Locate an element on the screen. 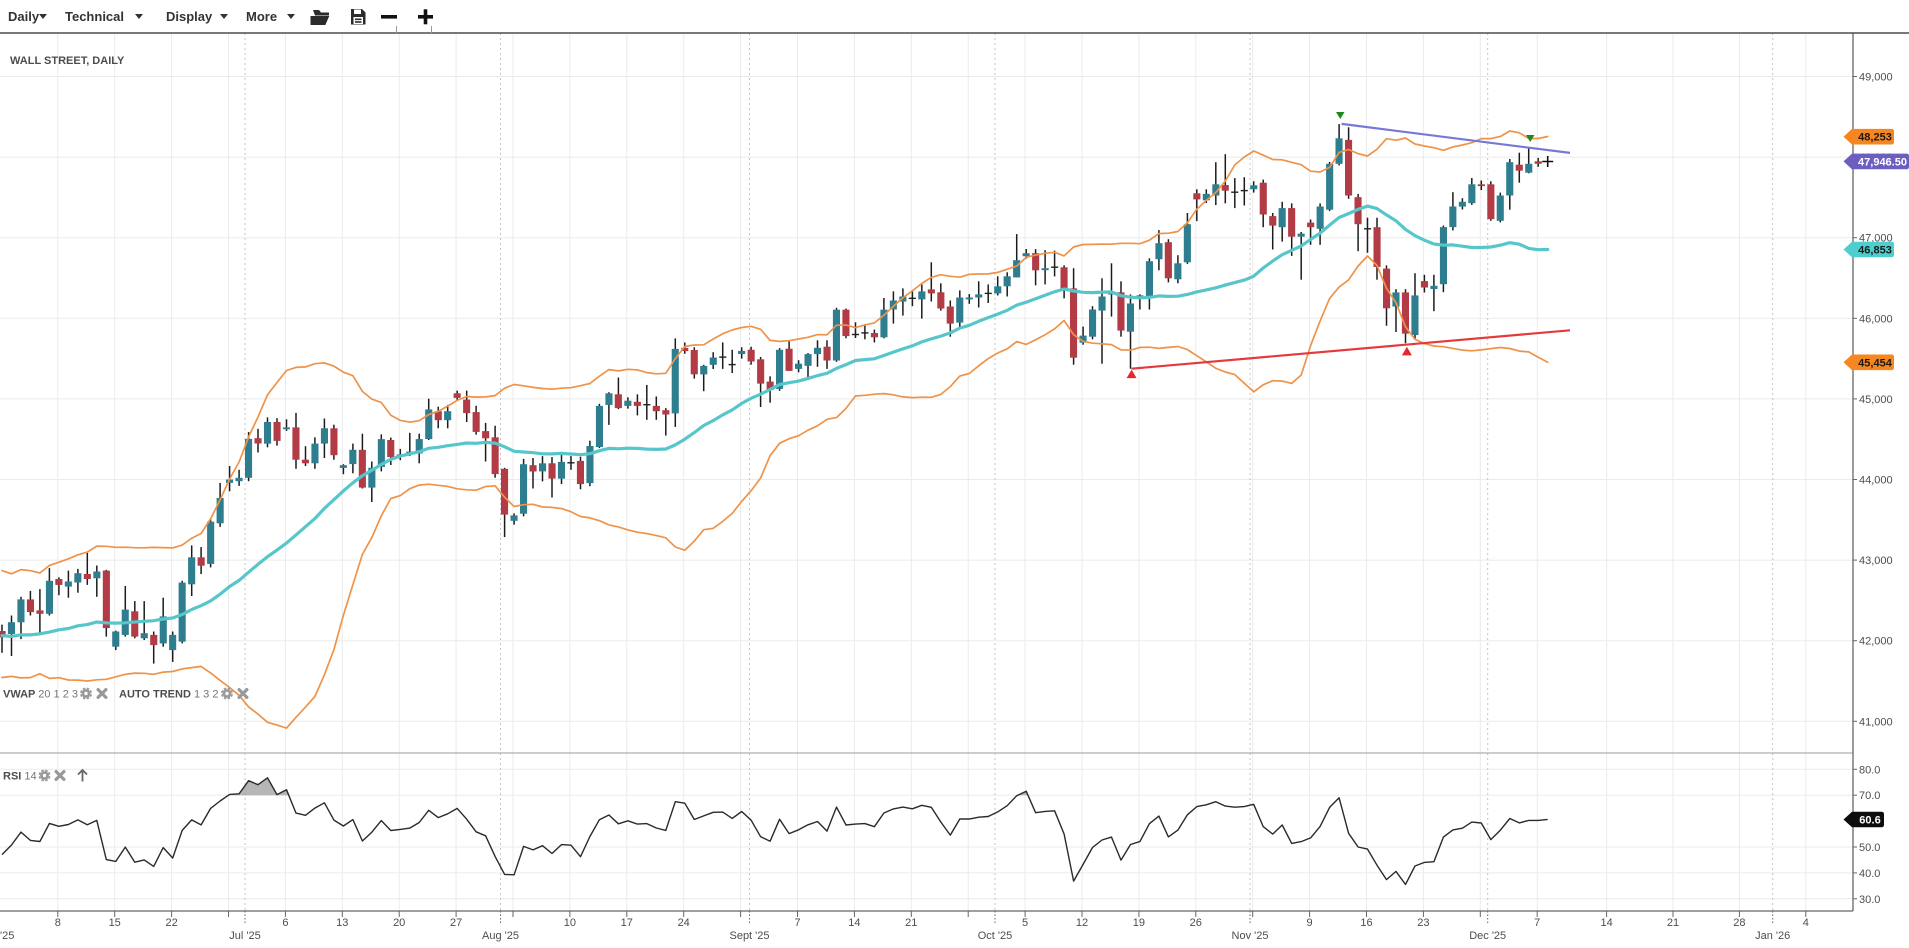 The width and height of the screenshot is (1909, 948). svg-text: 47,946.50 is located at coordinates (1882, 162).